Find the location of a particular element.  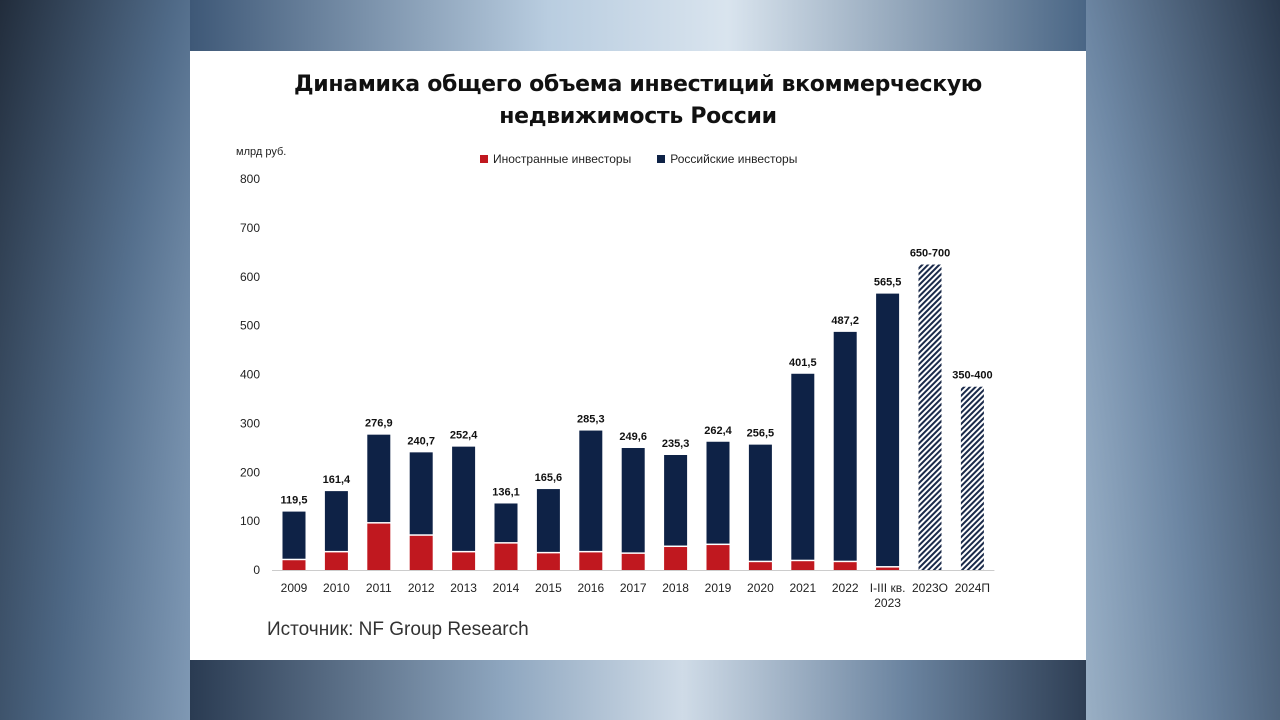

y-axis: 0 100 200 300 400 500 600 700 800 is located at coordinates (250, 374).